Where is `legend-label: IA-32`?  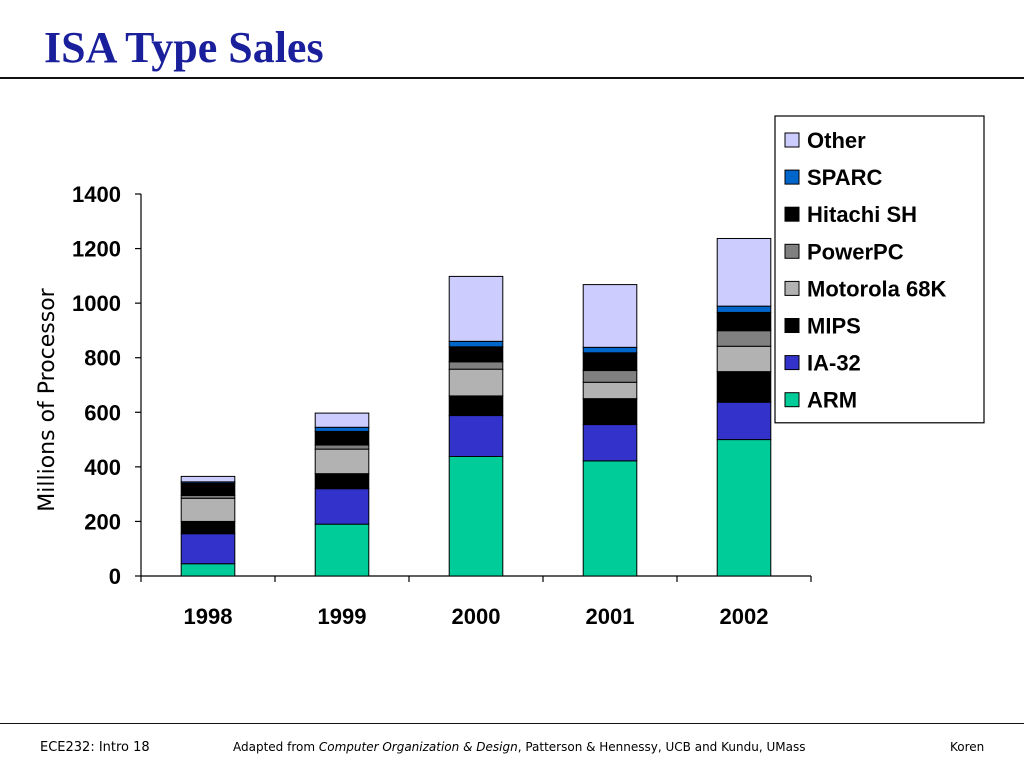
legend-label: IA-32 is located at coordinates (834, 363).